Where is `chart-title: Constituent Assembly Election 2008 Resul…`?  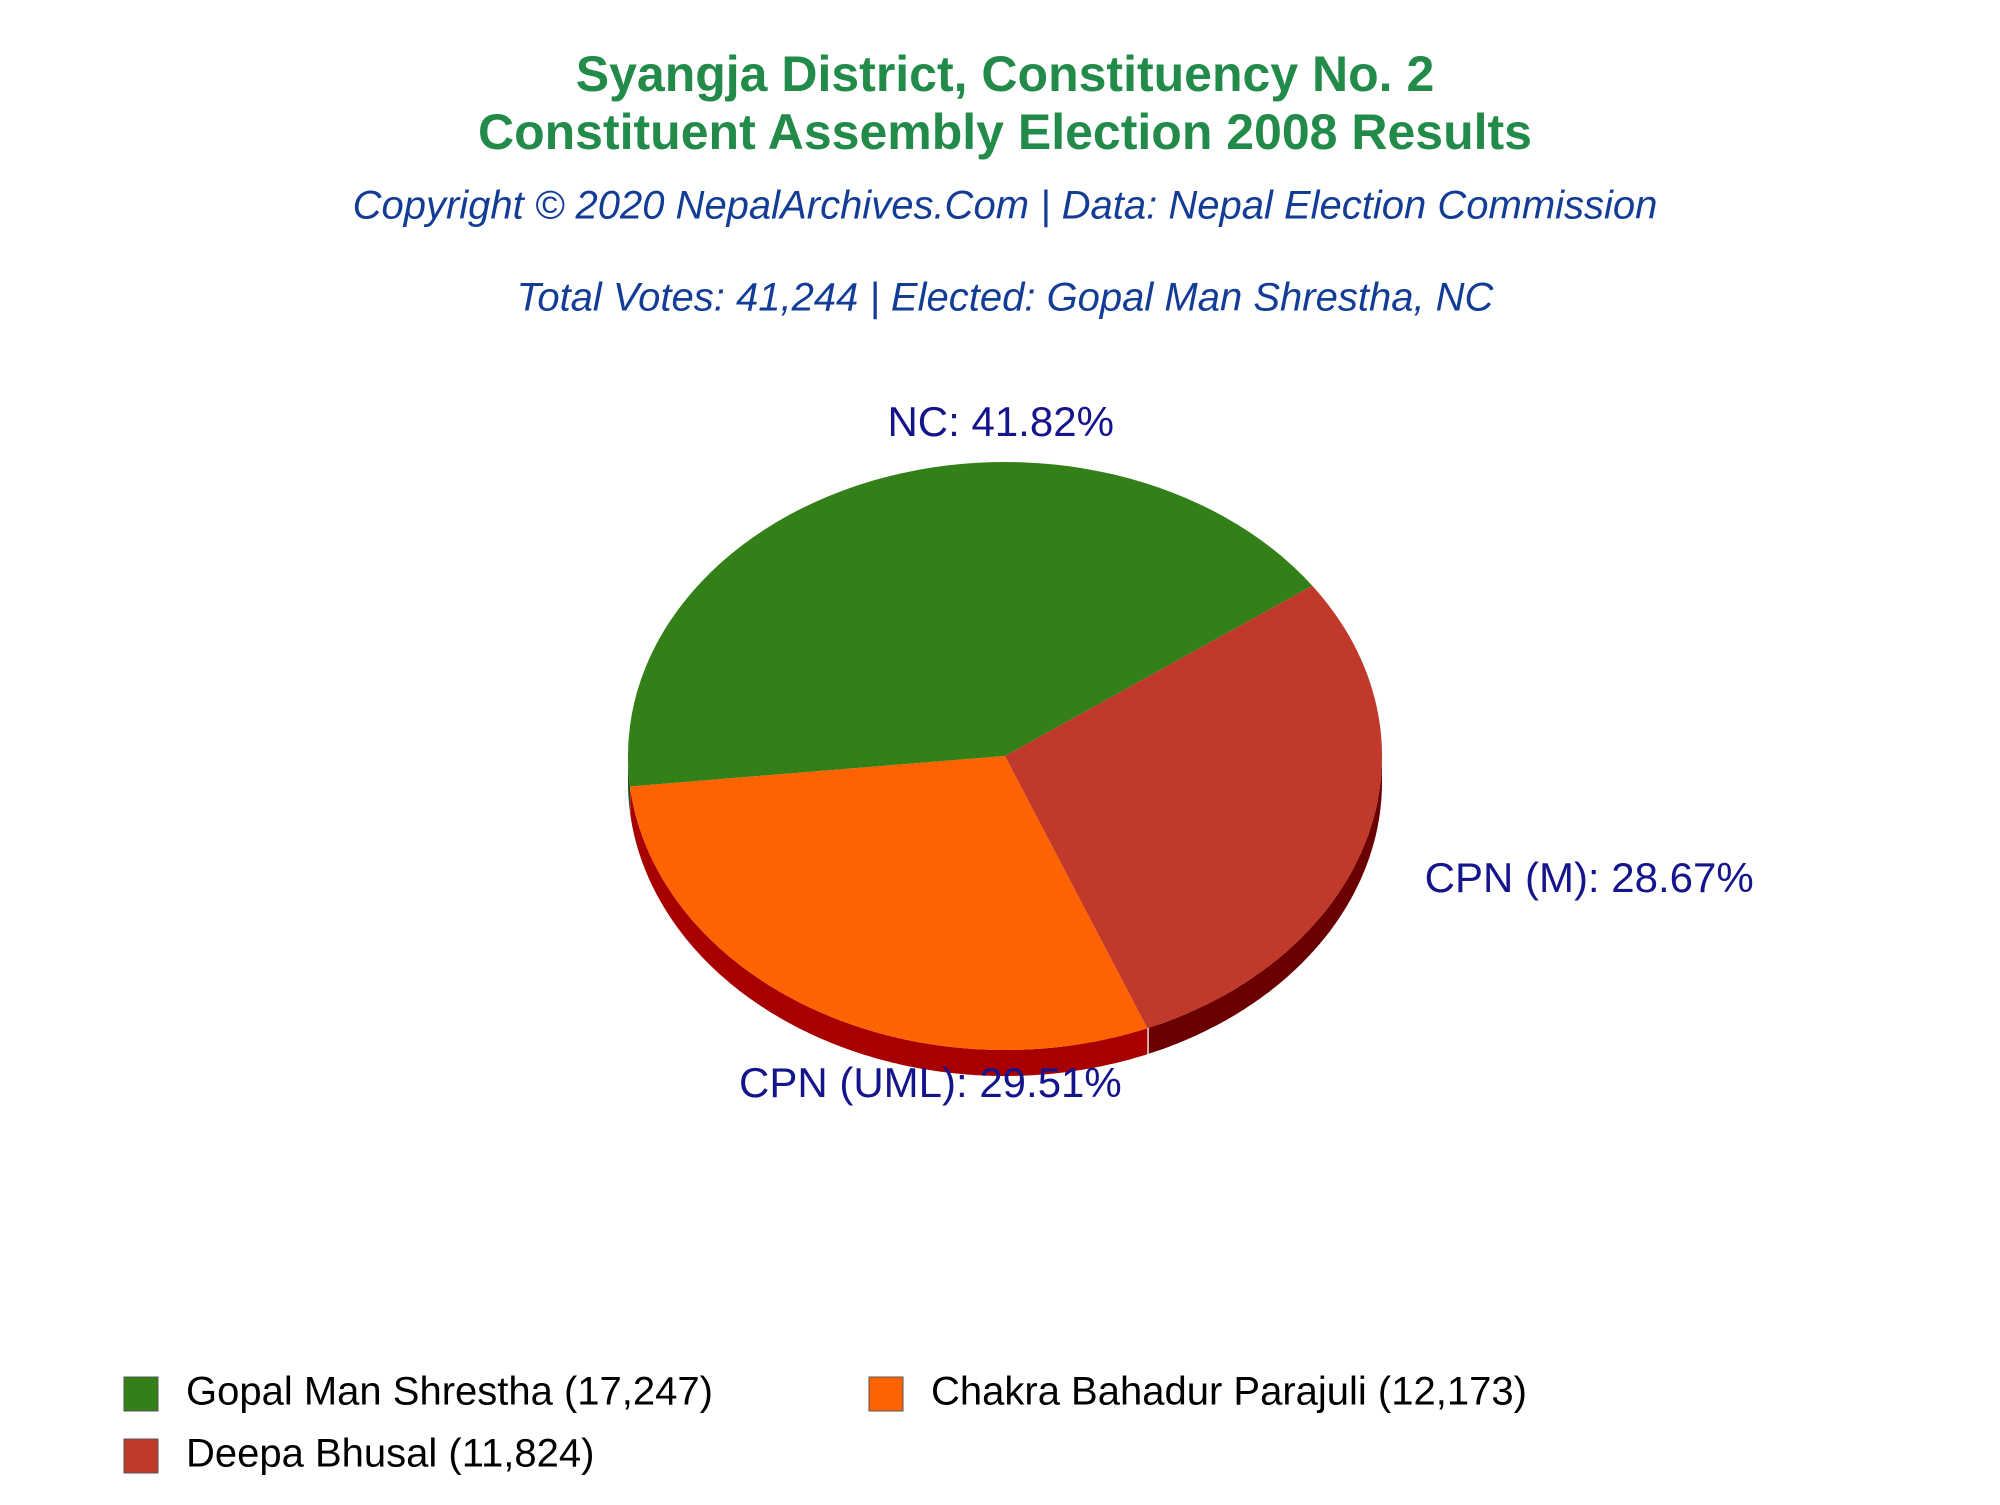
chart-title: Constituent Assembly Election 2008 Resul… is located at coordinates (1005, 132).